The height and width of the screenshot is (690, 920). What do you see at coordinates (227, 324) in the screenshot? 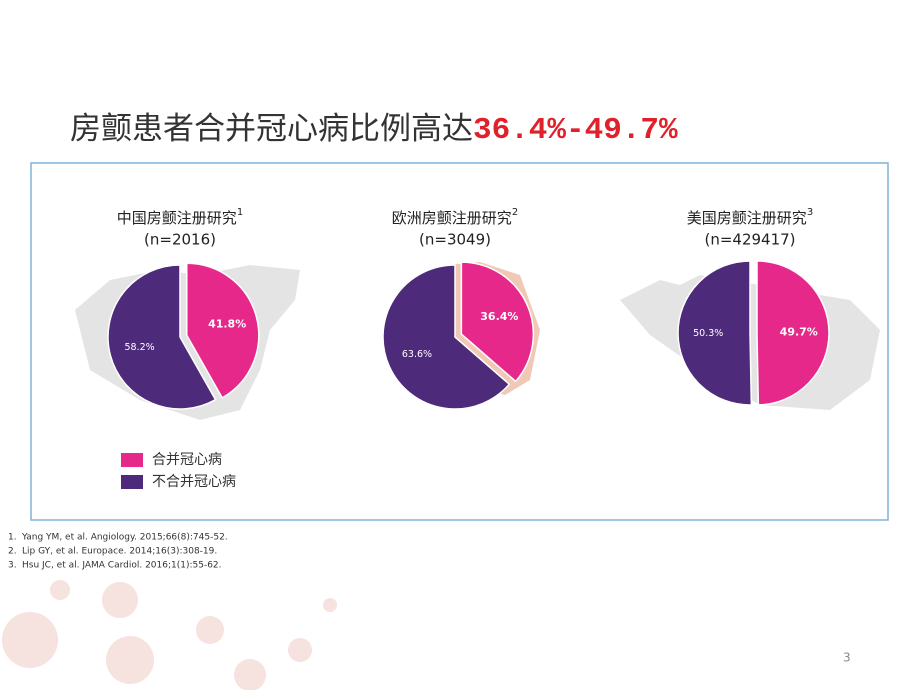
I see `value-label: 41.8%` at bounding box center [227, 324].